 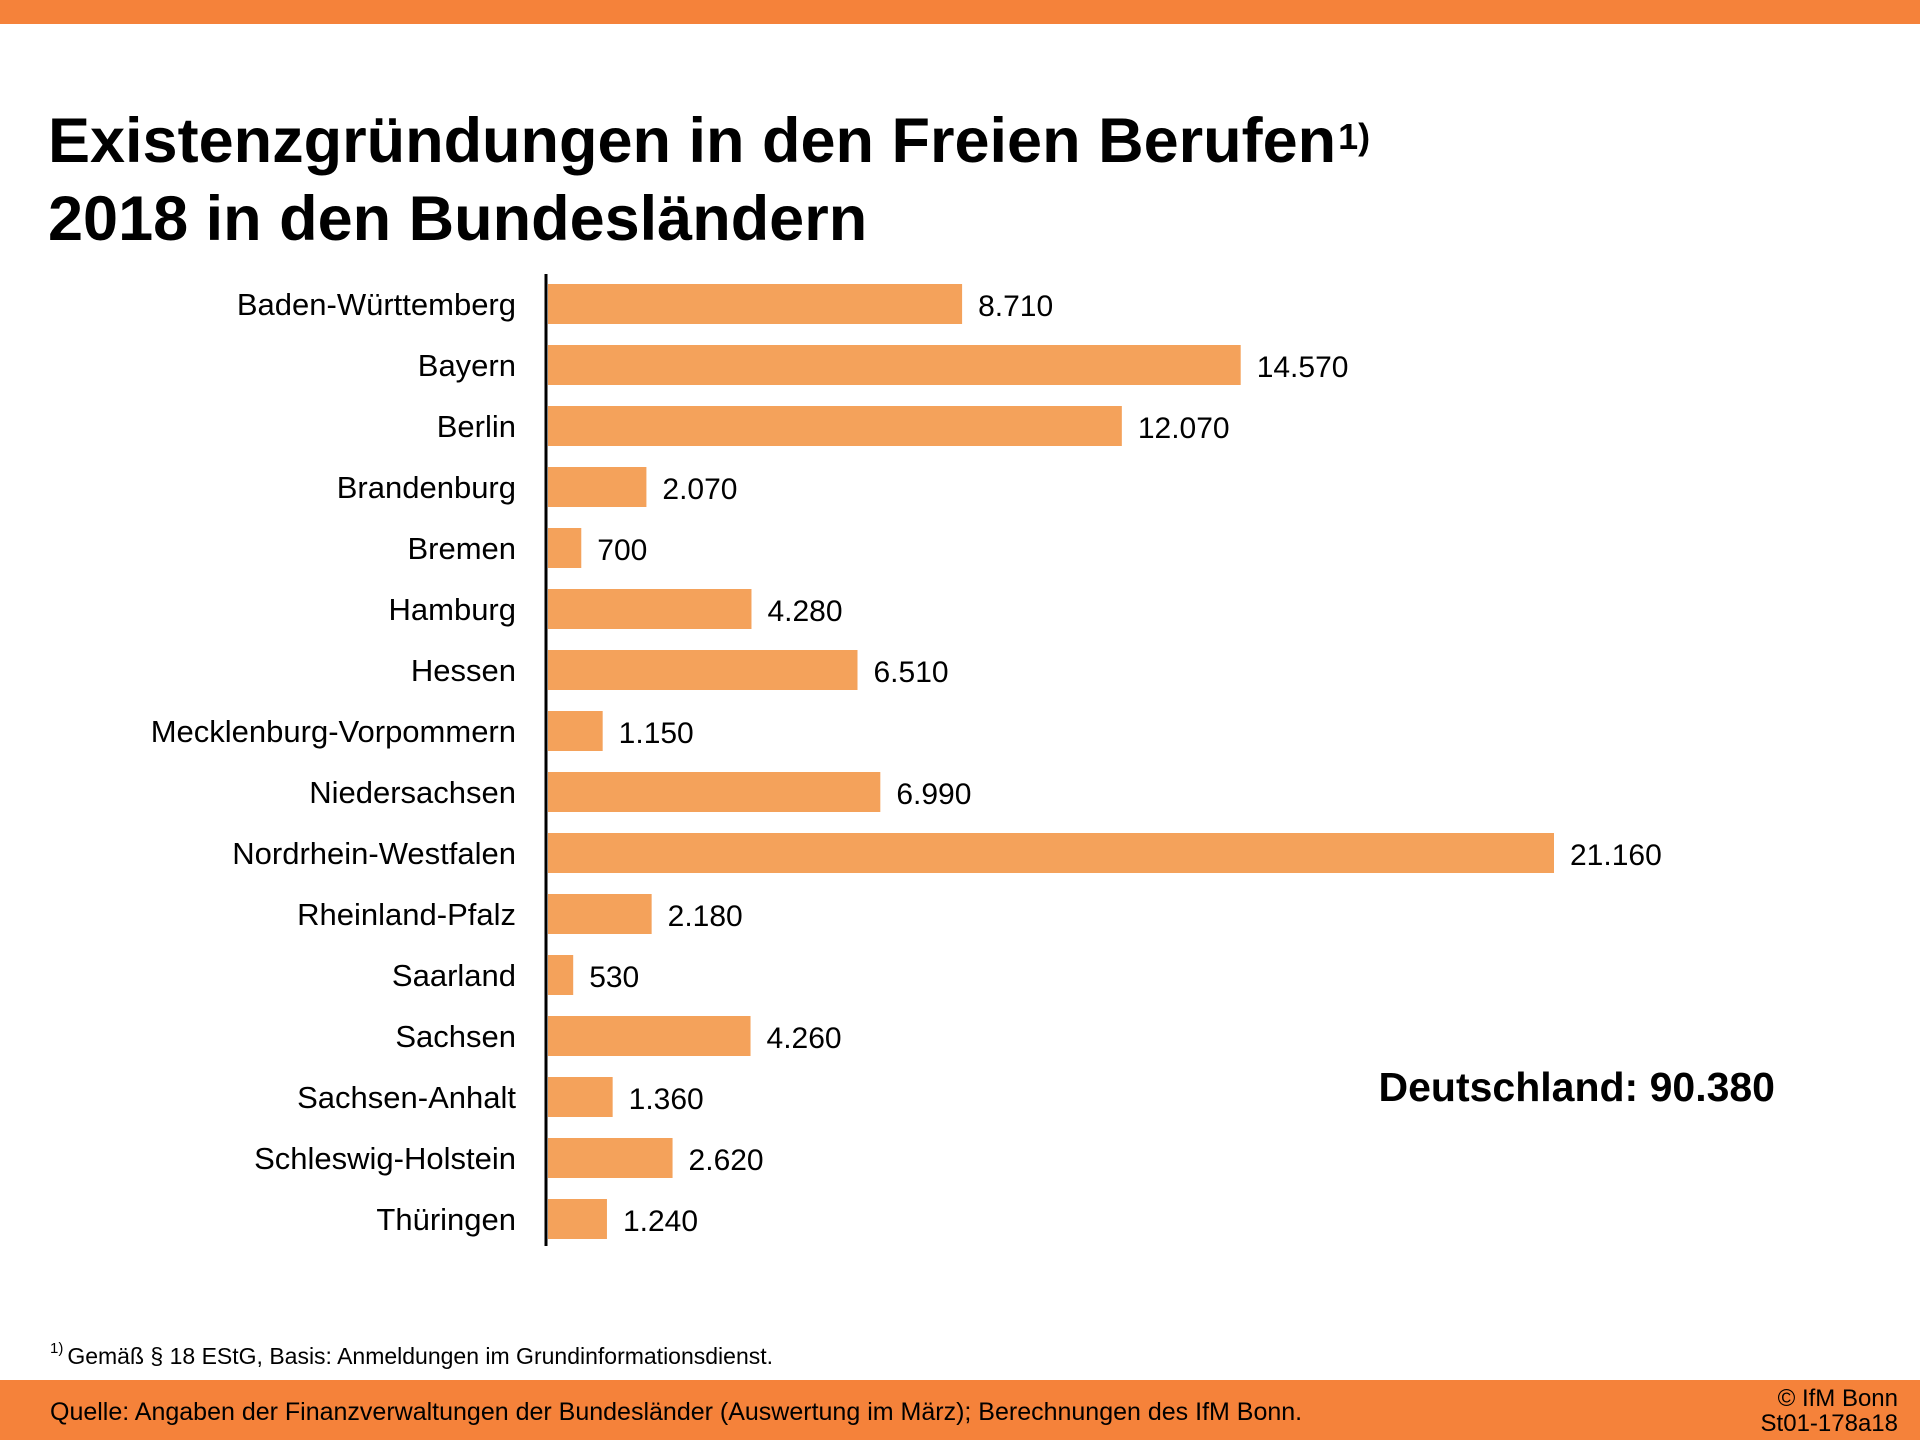 I want to click on value-label: 8.710, so click(x=1015, y=306).